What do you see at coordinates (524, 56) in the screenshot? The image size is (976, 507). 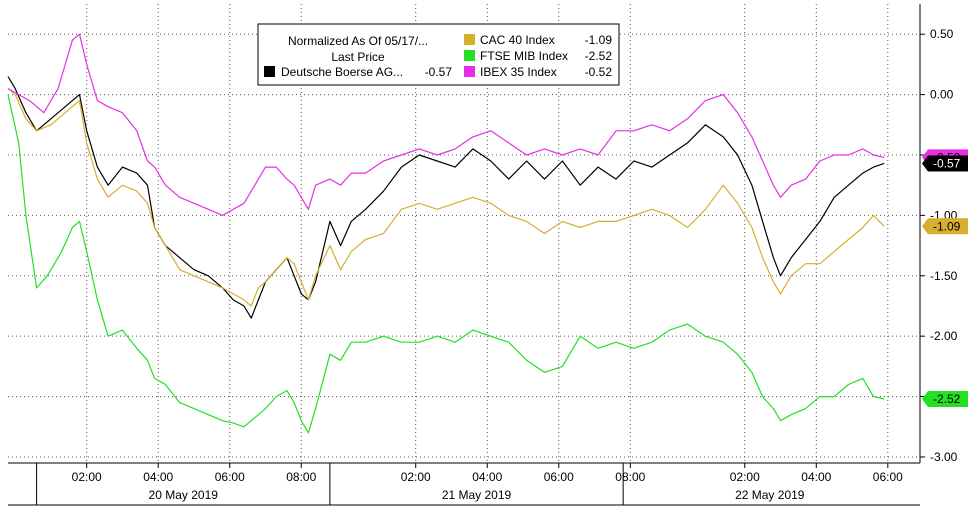 I see `legend-label: FTSE MIB Index` at bounding box center [524, 56].